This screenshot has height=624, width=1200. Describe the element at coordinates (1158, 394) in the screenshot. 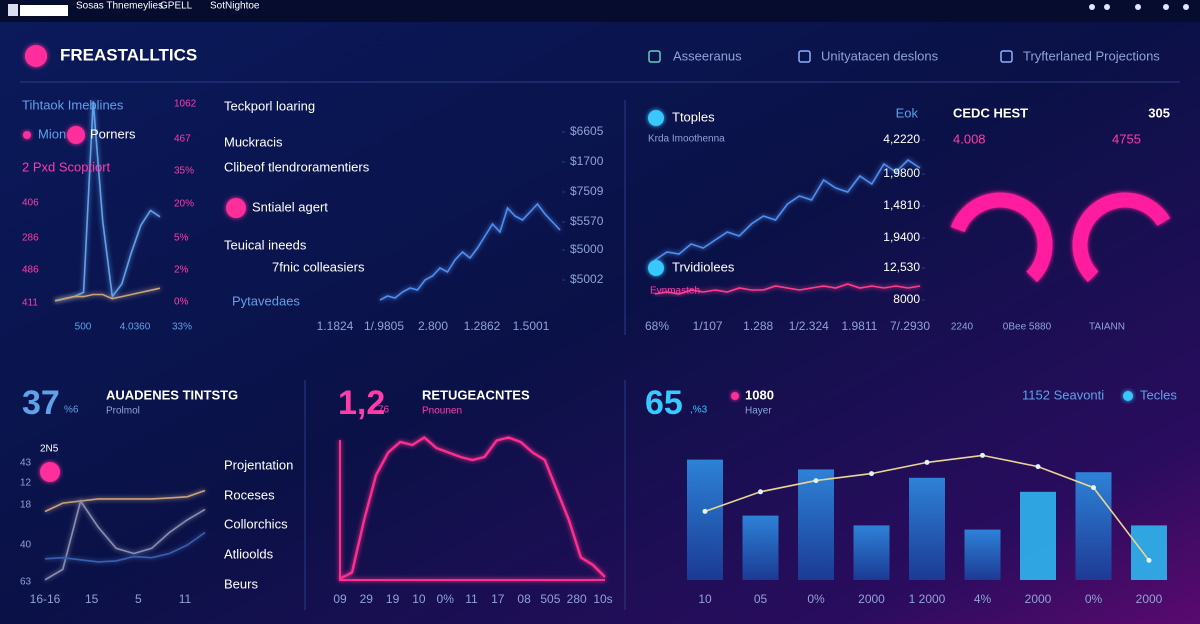

I see `legend-entry: Tecles` at that location.